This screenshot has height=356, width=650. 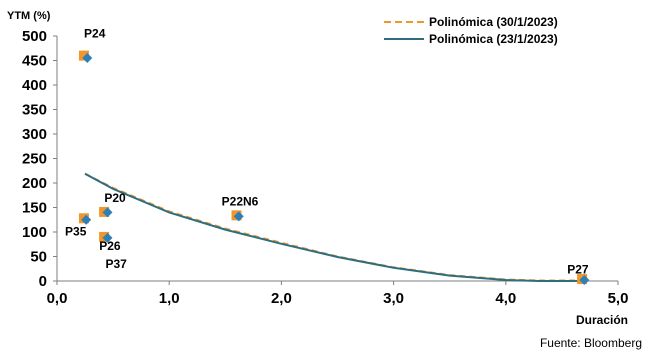 What do you see at coordinates (584, 280) in the screenshot?
I see `point-diamond-P27` at bounding box center [584, 280].